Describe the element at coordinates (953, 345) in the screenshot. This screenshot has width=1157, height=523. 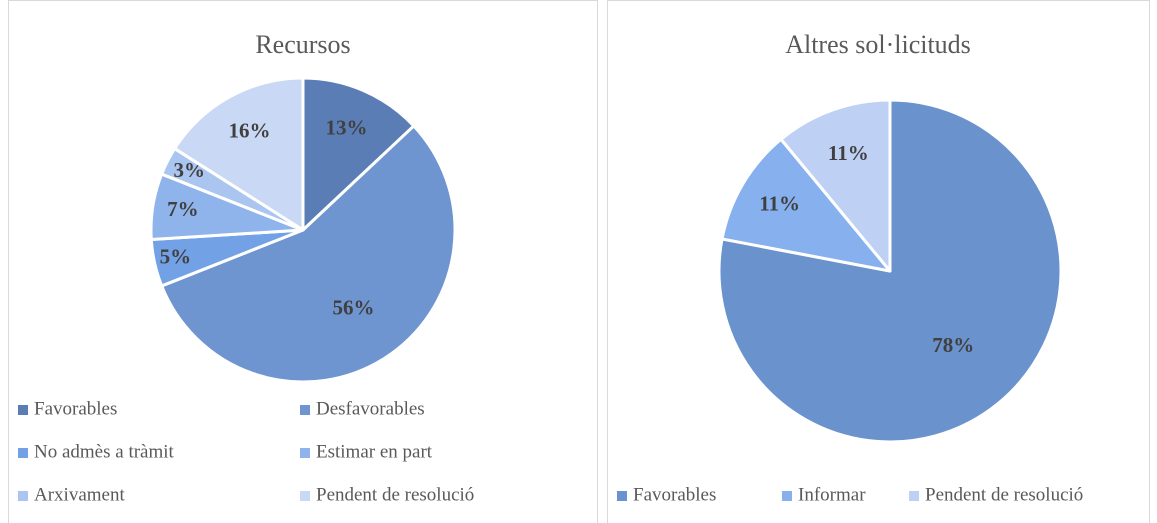
I see `data-label: 78%` at that location.